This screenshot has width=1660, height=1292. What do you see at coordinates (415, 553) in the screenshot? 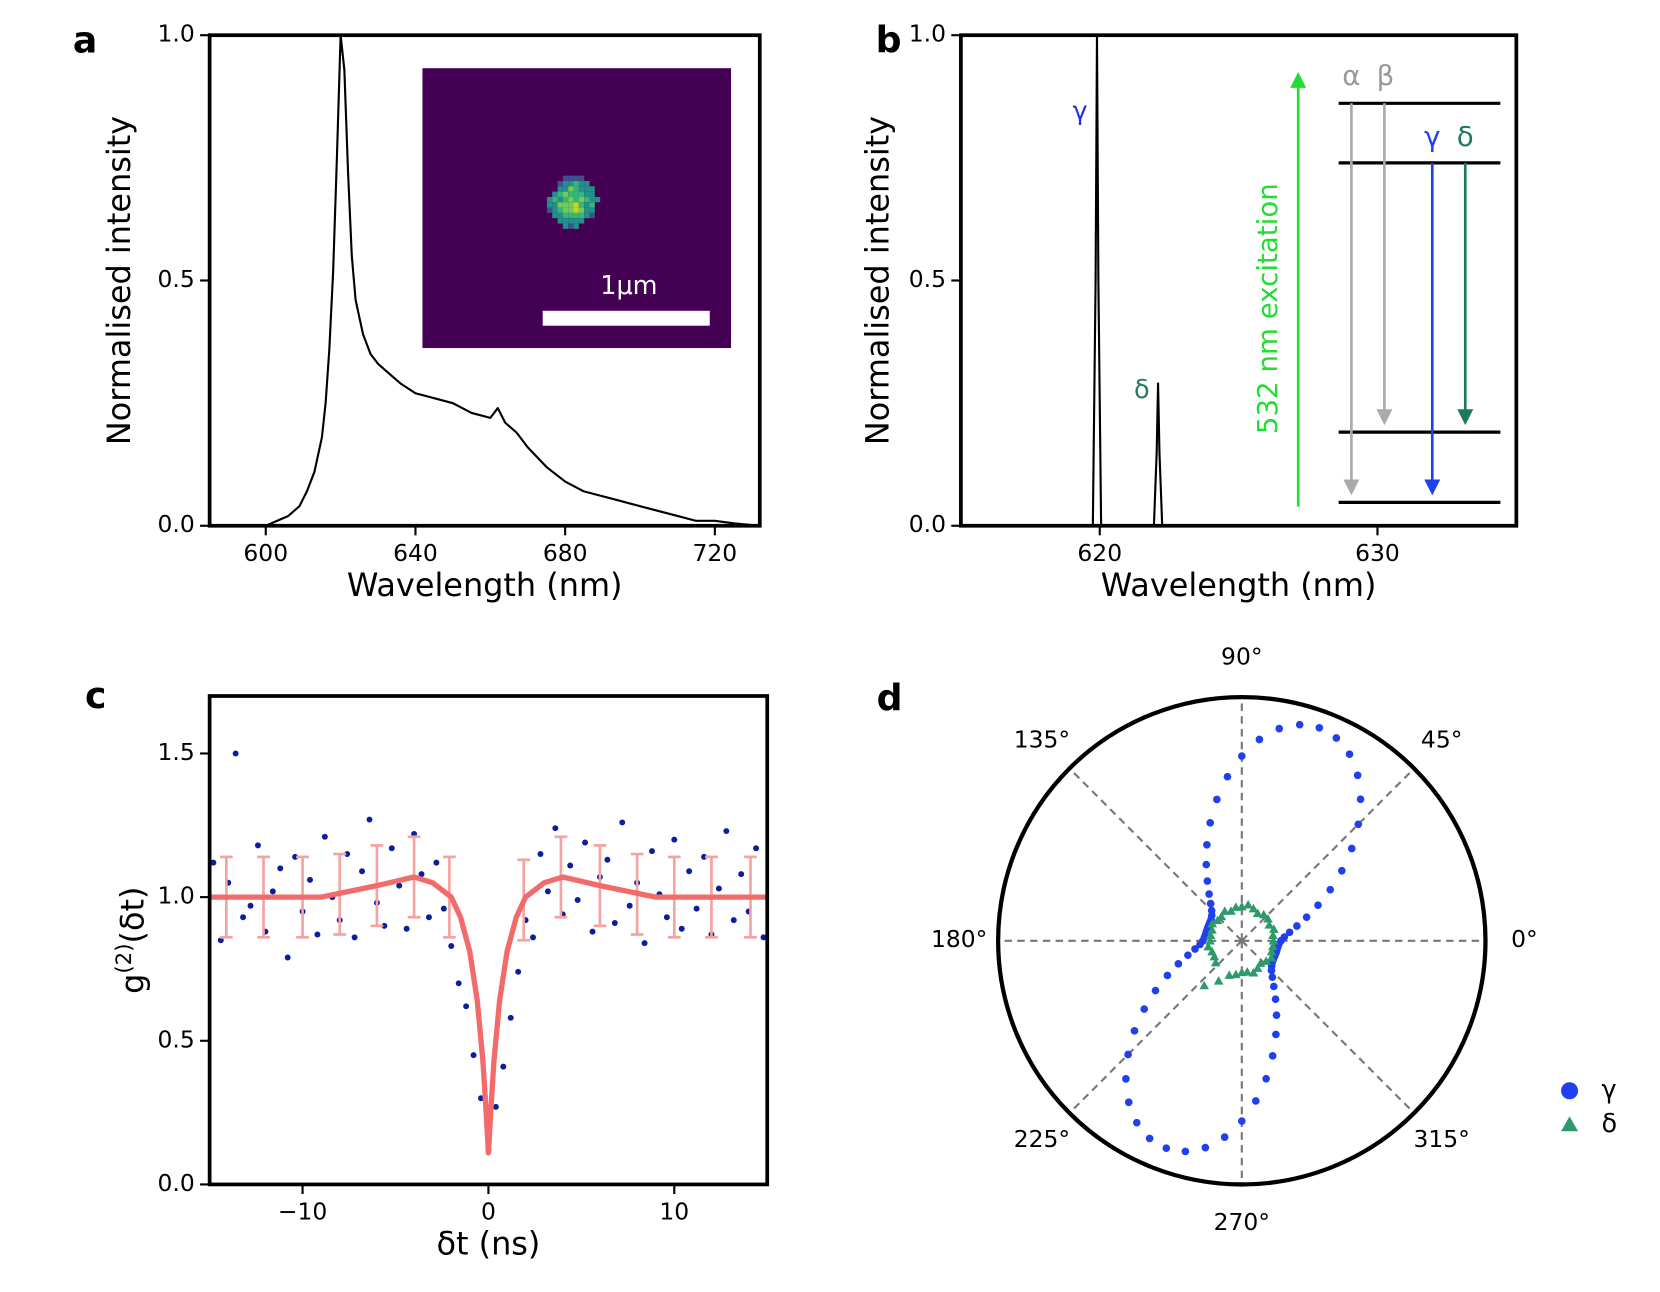
I see `x-tick-label: 640` at bounding box center [415, 553].